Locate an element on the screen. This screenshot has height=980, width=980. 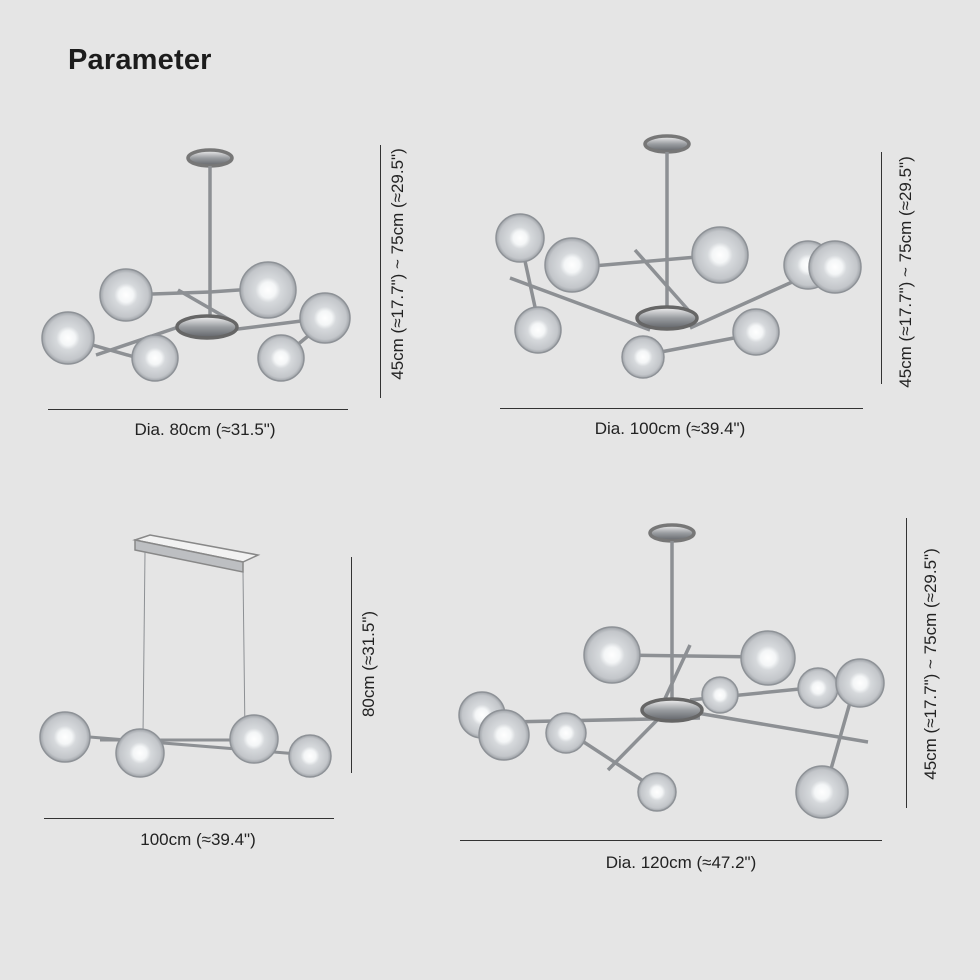
width-label-3: 100cm (≈39.4") is located at coordinates (198, 839).